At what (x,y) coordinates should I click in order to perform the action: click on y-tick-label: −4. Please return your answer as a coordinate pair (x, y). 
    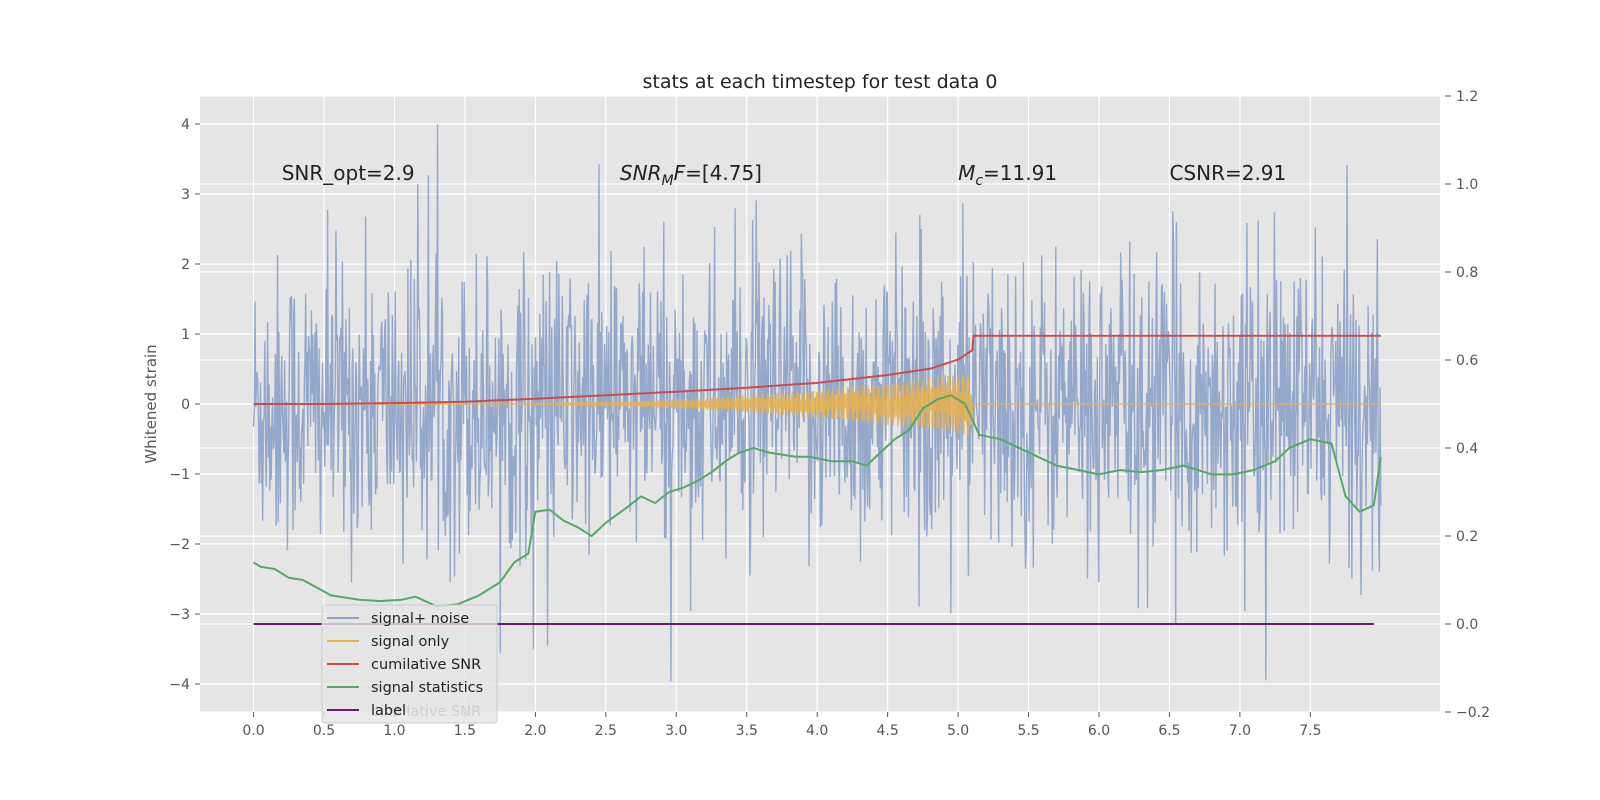
    Looking at the image, I should click on (179, 685).